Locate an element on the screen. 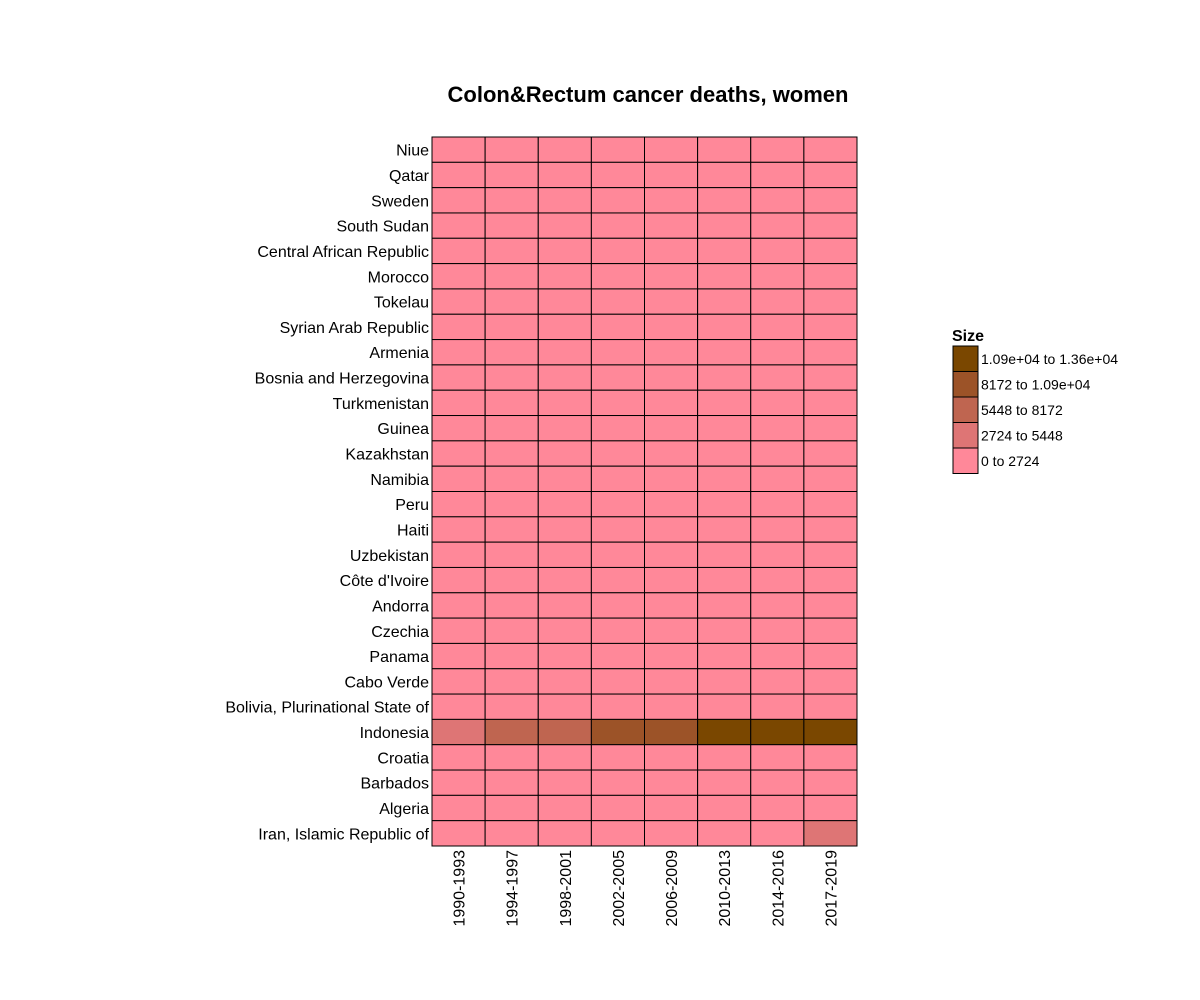 The height and width of the screenshot is (1000, 1200). x-tick-label: 1994-1997 is located at coordinates (513, 888).